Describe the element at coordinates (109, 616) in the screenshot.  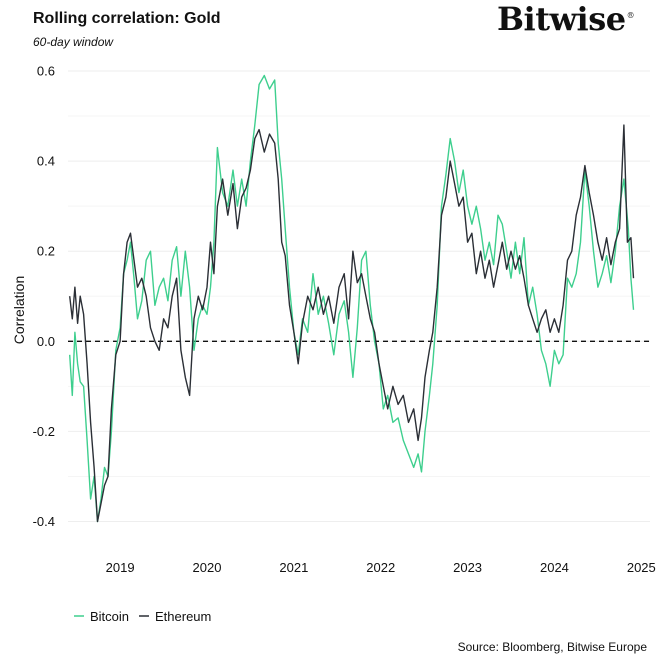
I see `legend-label-bitcoin: Bitcoin` at that location.